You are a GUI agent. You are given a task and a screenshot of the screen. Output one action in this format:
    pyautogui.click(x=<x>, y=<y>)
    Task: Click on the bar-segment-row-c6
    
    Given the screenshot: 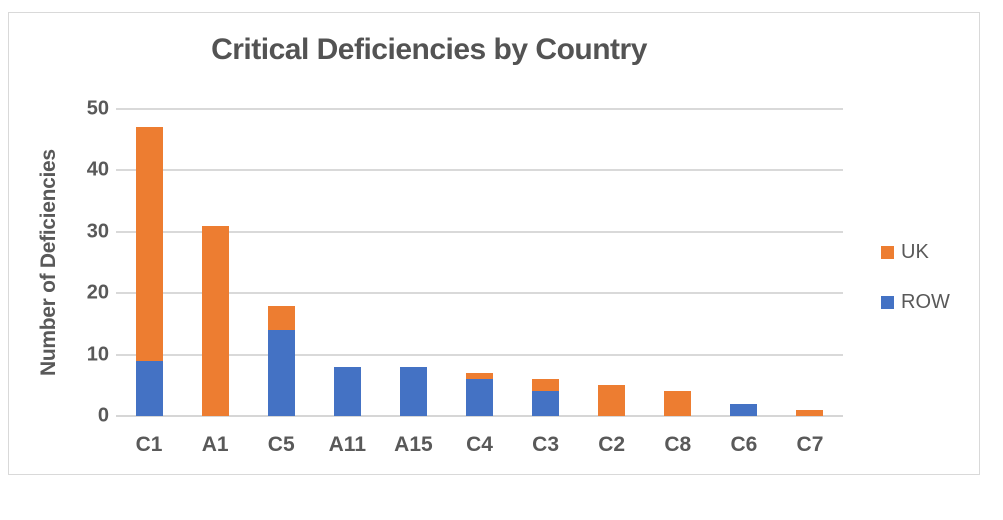 What is the action you would take?
    pyautogui.click(x=744, y=409)
    